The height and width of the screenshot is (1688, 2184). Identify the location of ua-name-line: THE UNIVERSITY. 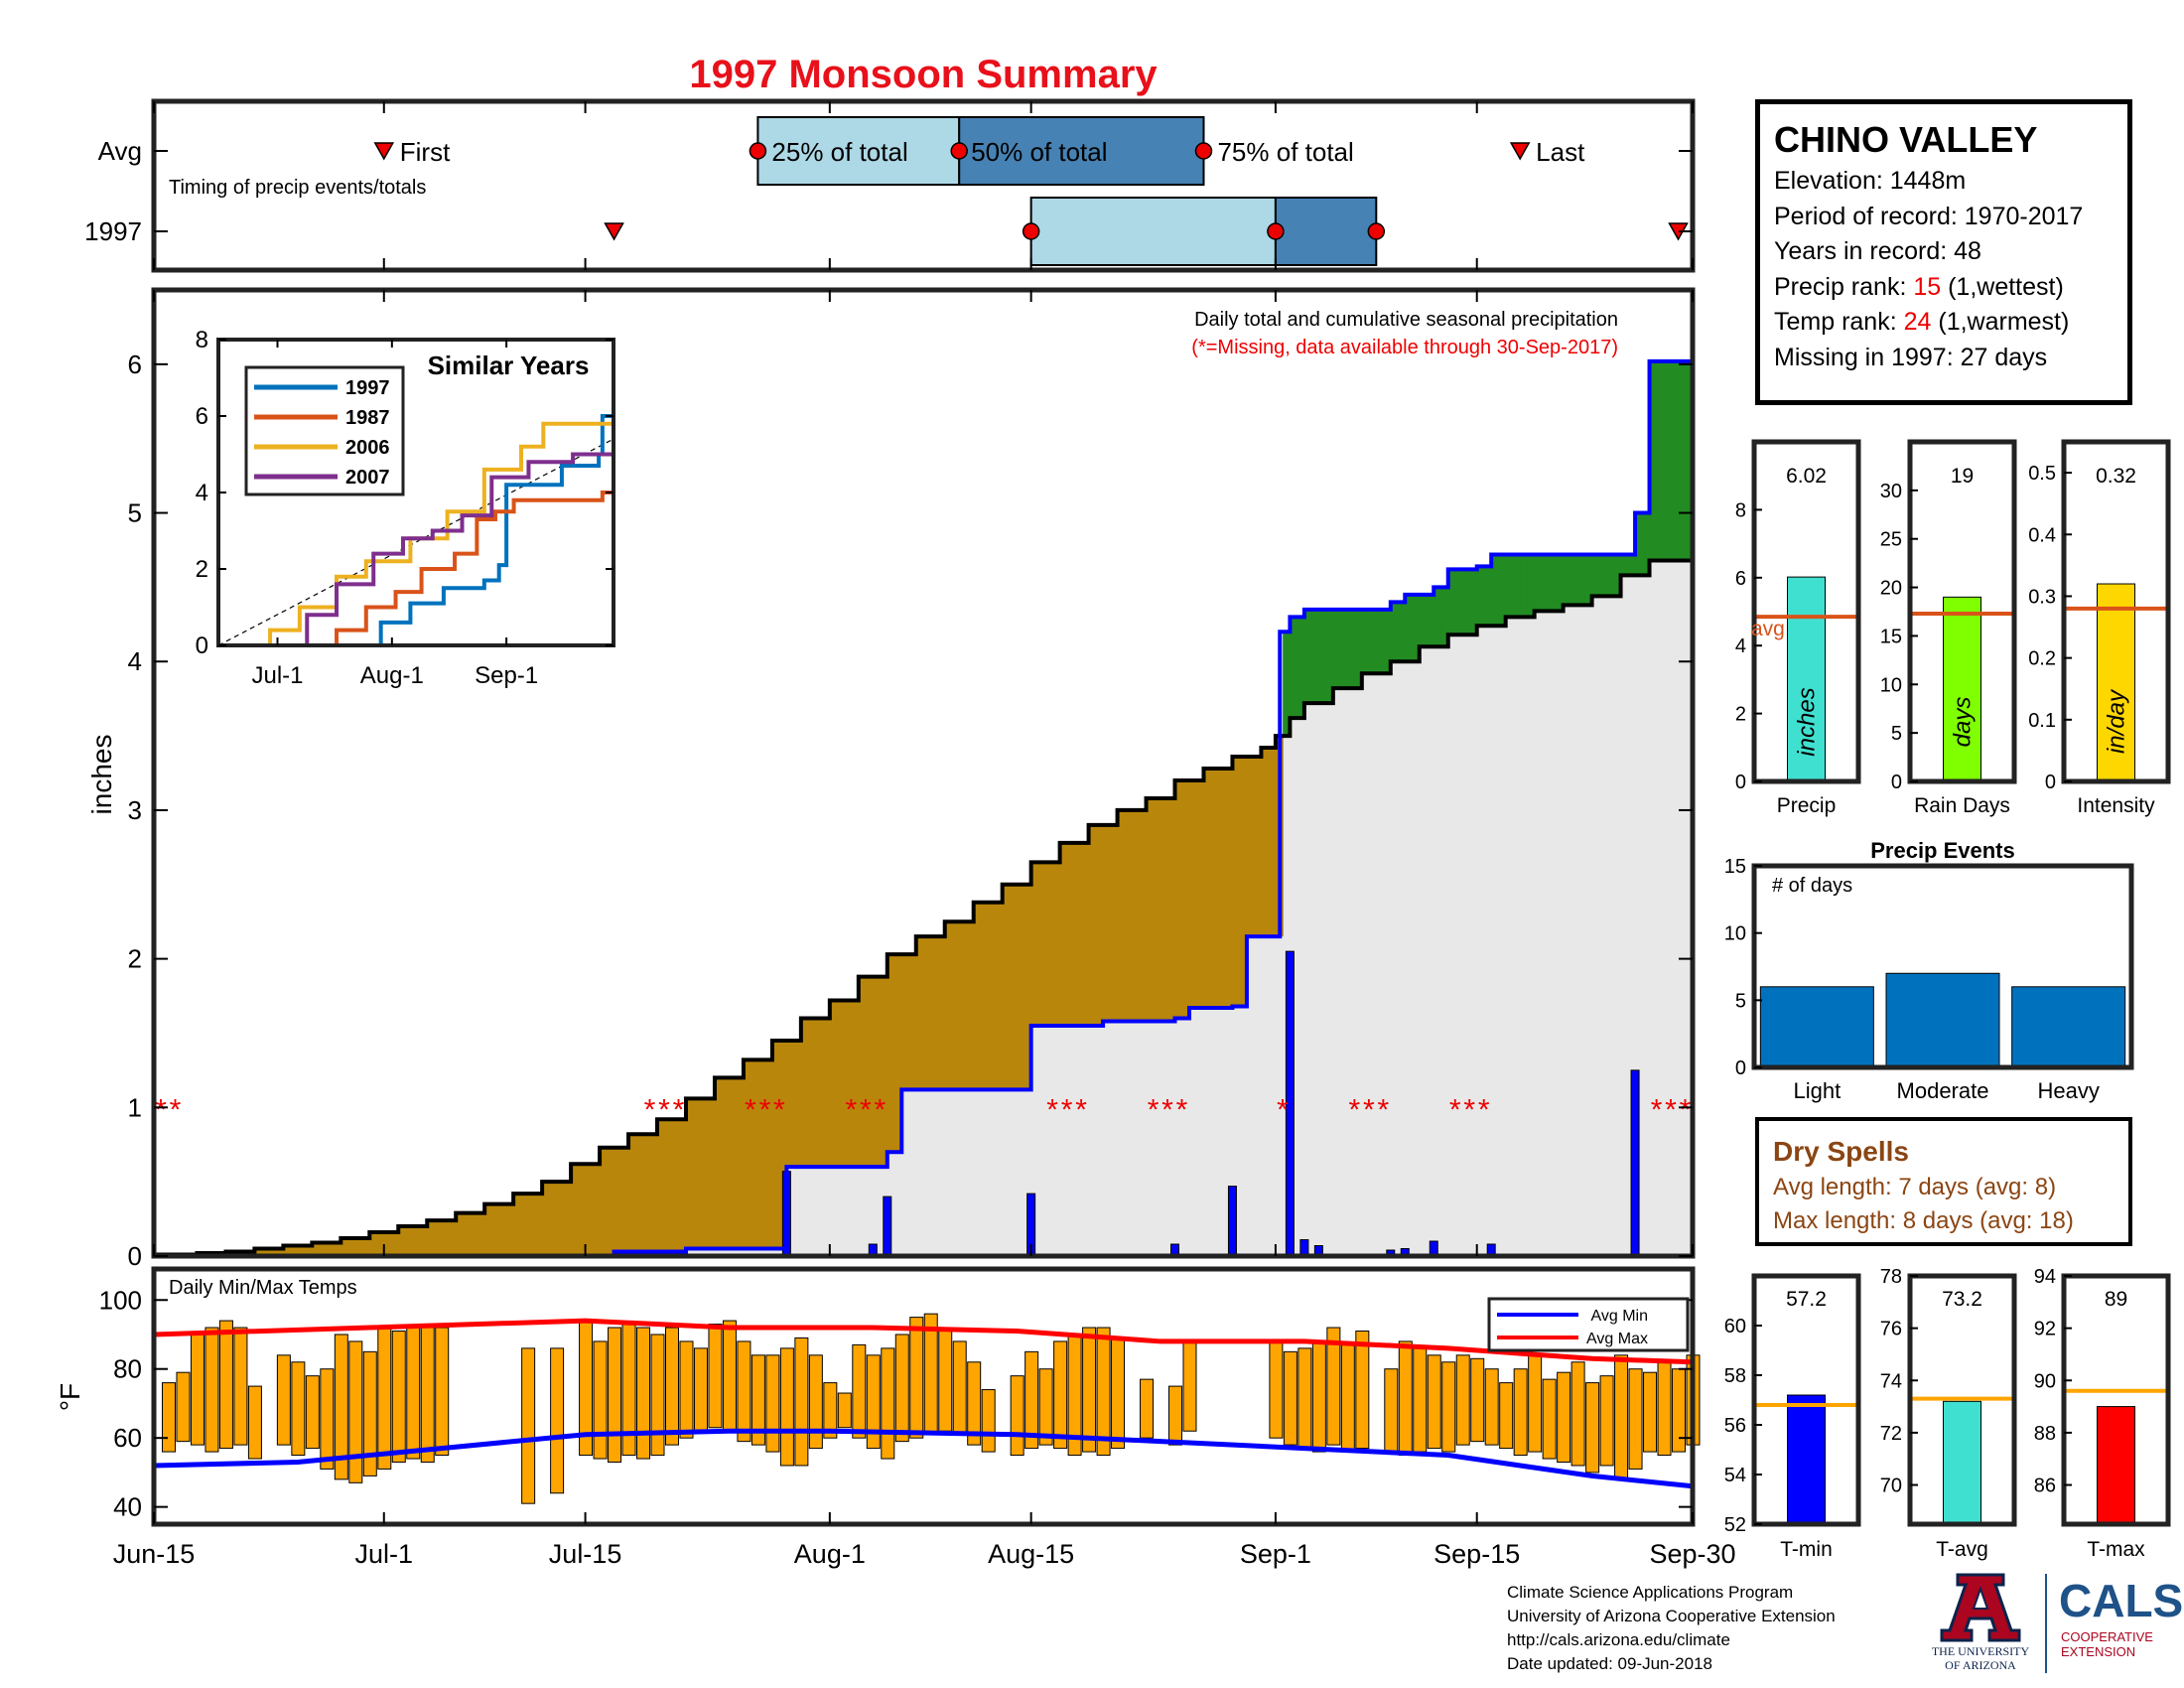
(1980, 1651).